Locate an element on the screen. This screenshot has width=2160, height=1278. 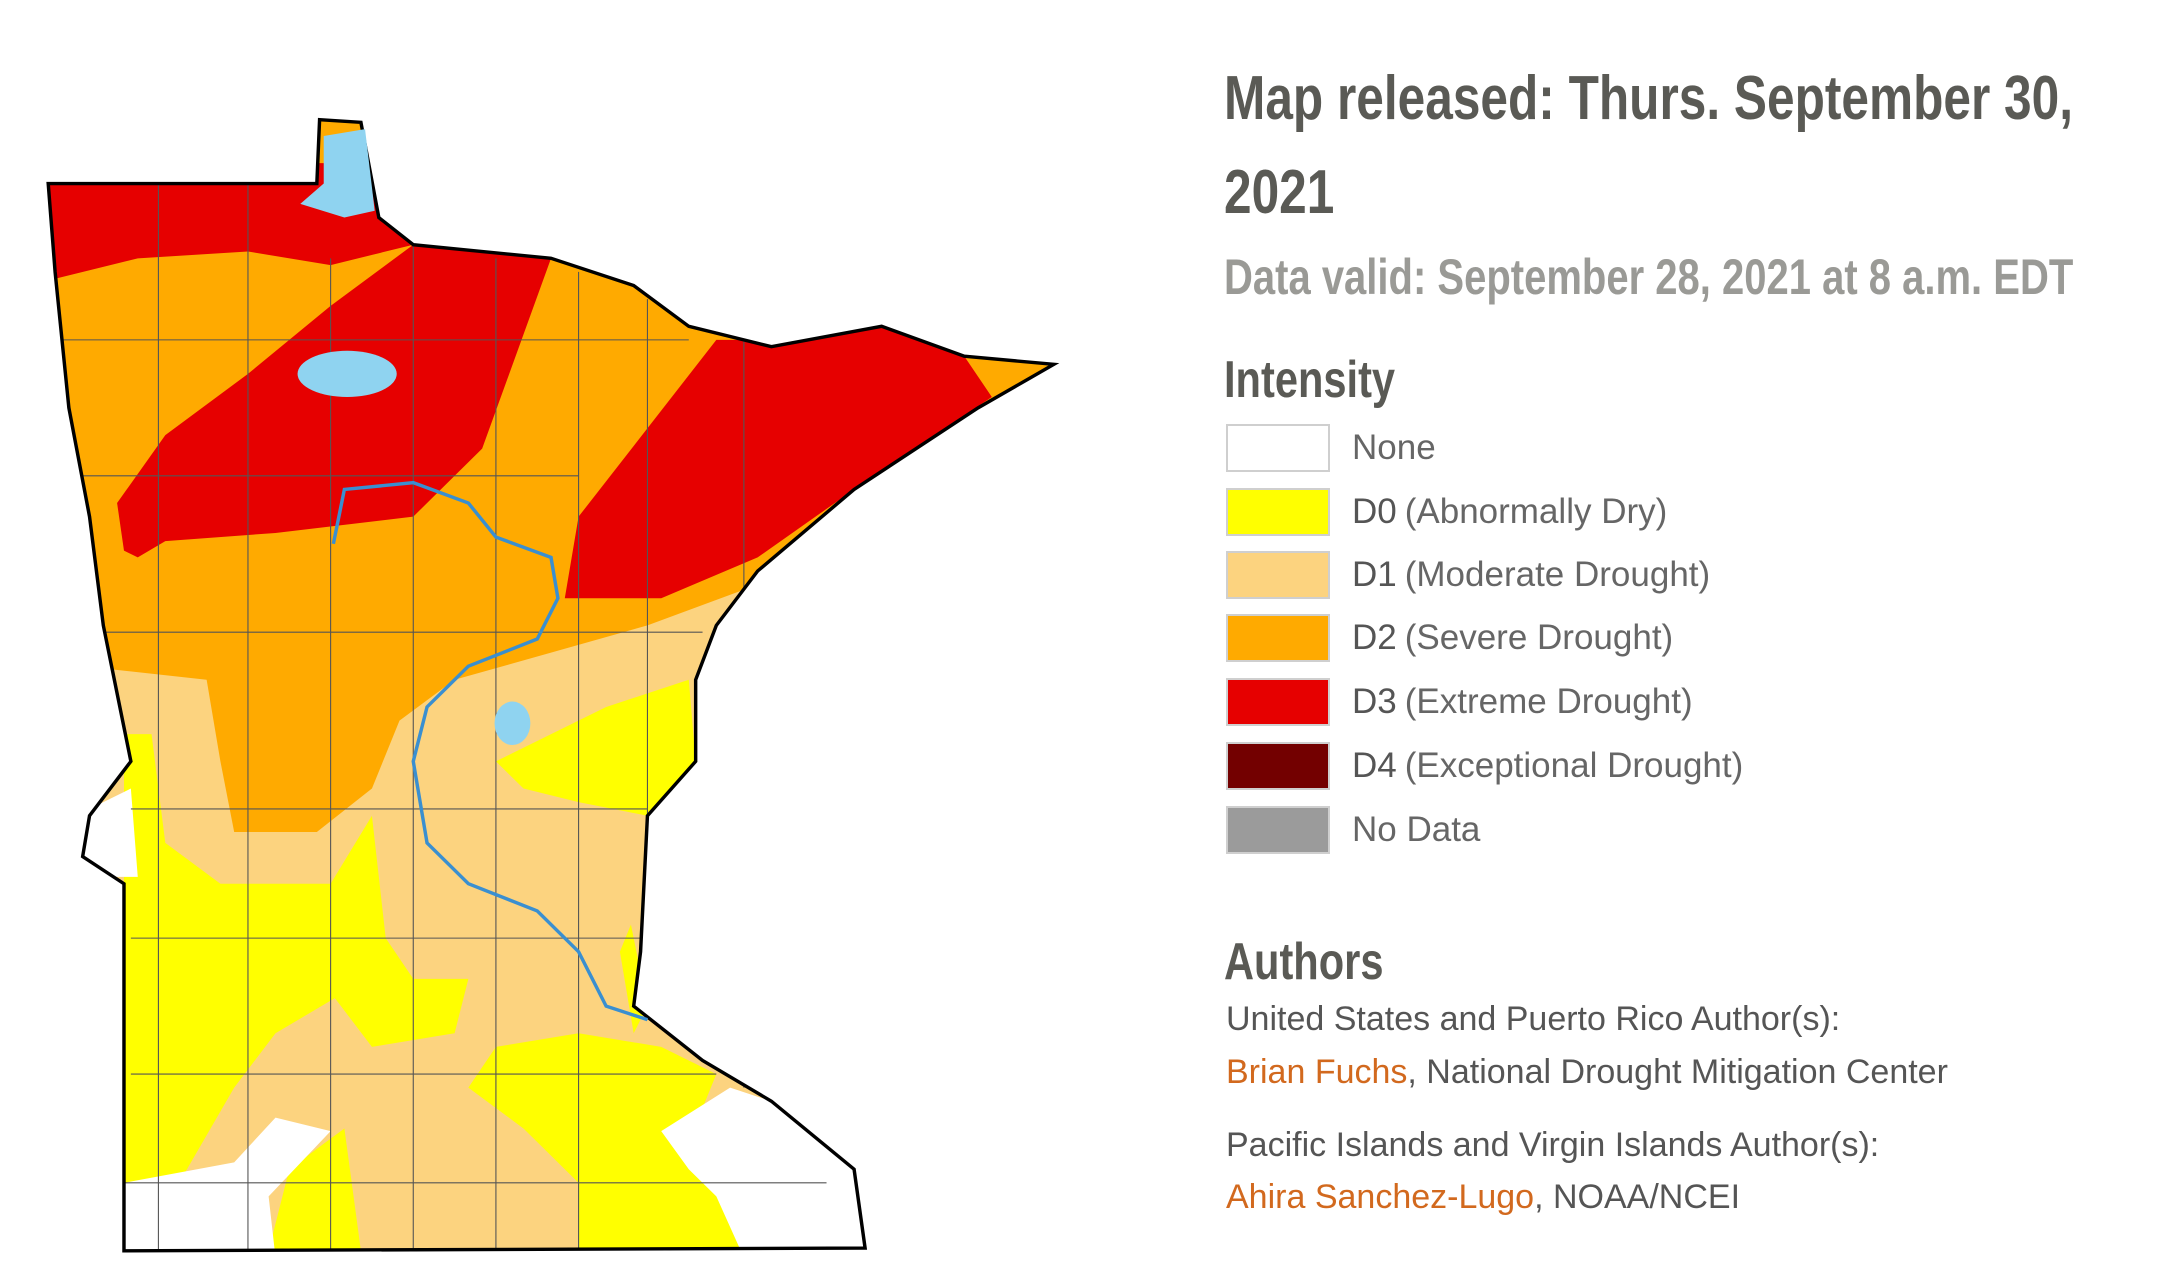
legend-item: D3 (Extreme Drought) is located at coordinates (1459, 702).